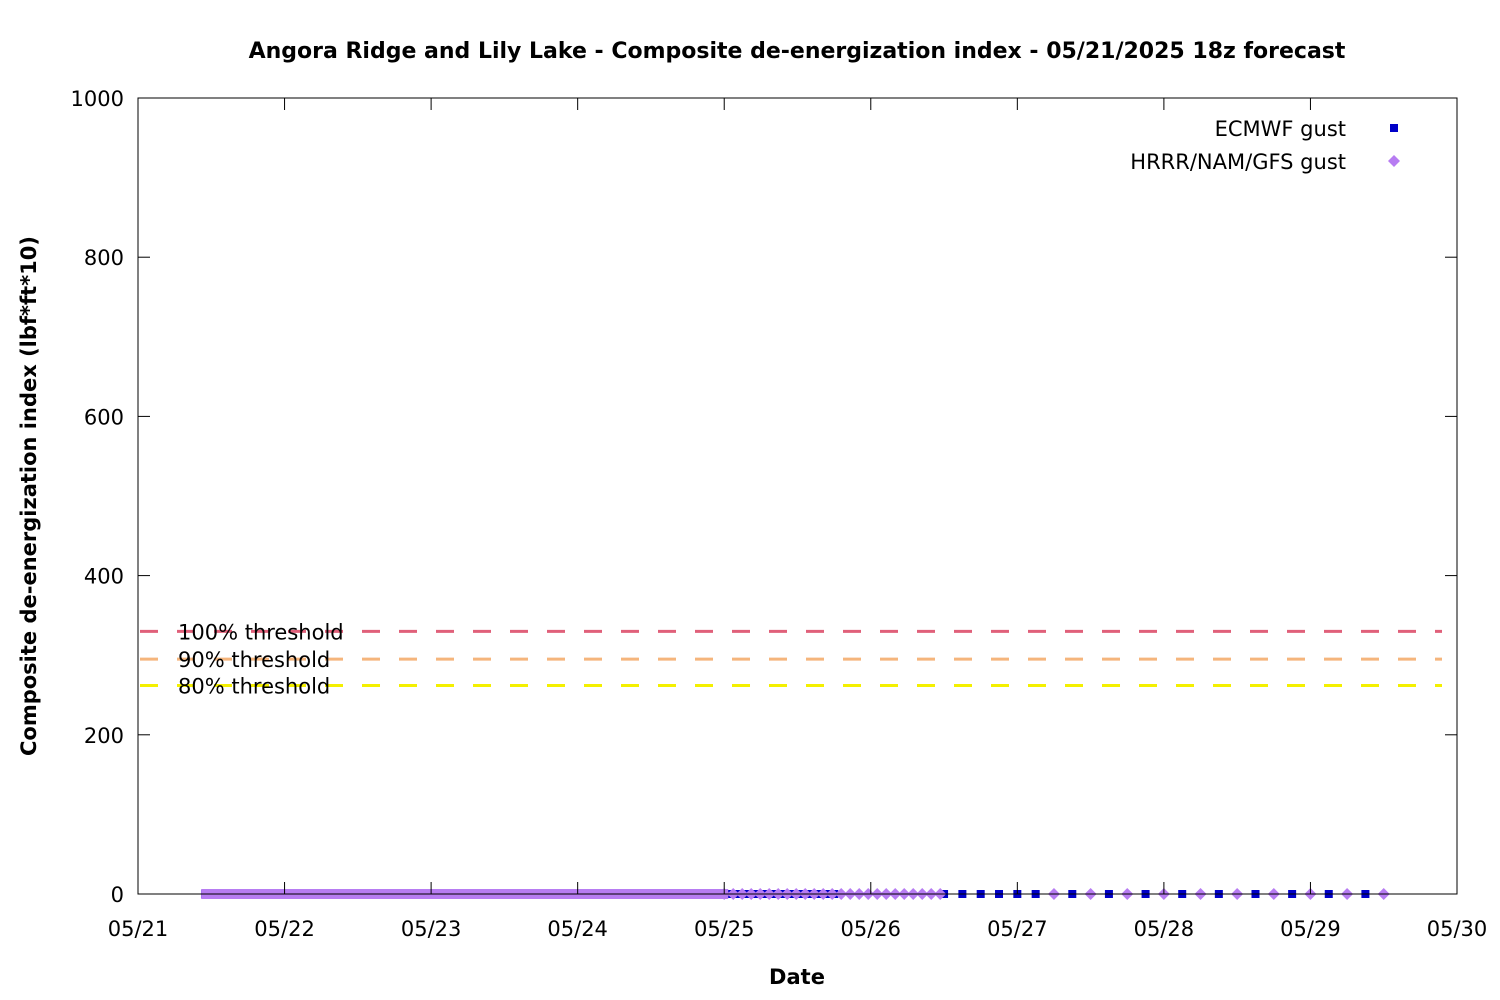 The height and width of the screenshot is (1000, 1500). I want to click on legend-label: HRRR/NAM/GFS gust, so click(1238, 162).